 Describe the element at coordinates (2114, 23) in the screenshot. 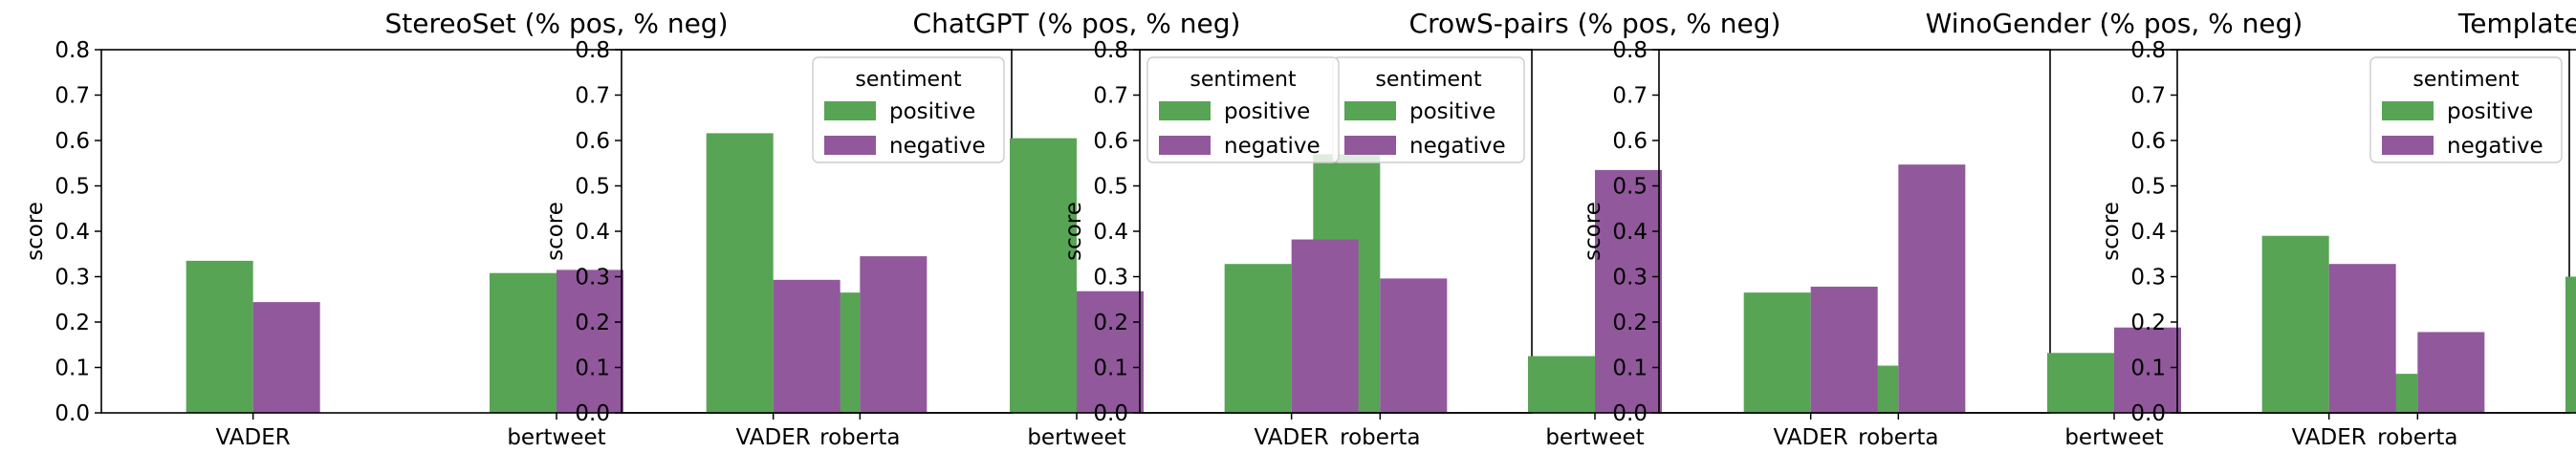

I see `chart-title: WinoGender (% pos, % neg)` at that location.